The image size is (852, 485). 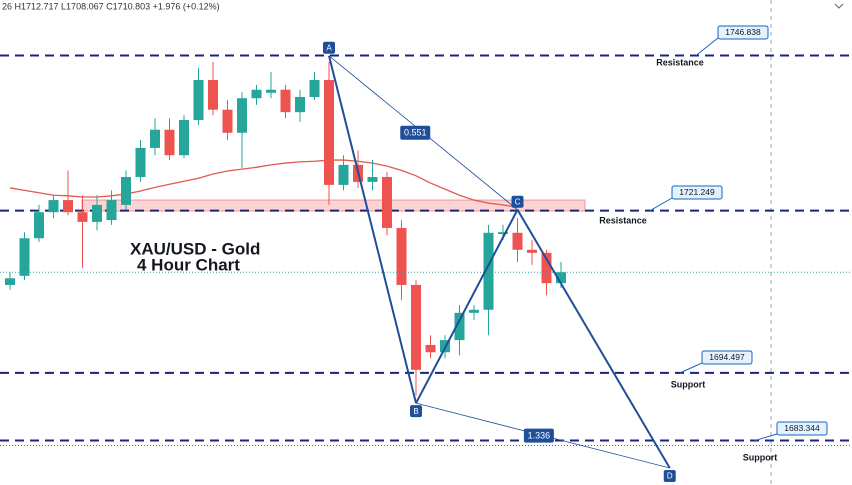 I want to click on point-label: D, so click(x=670, y=476).